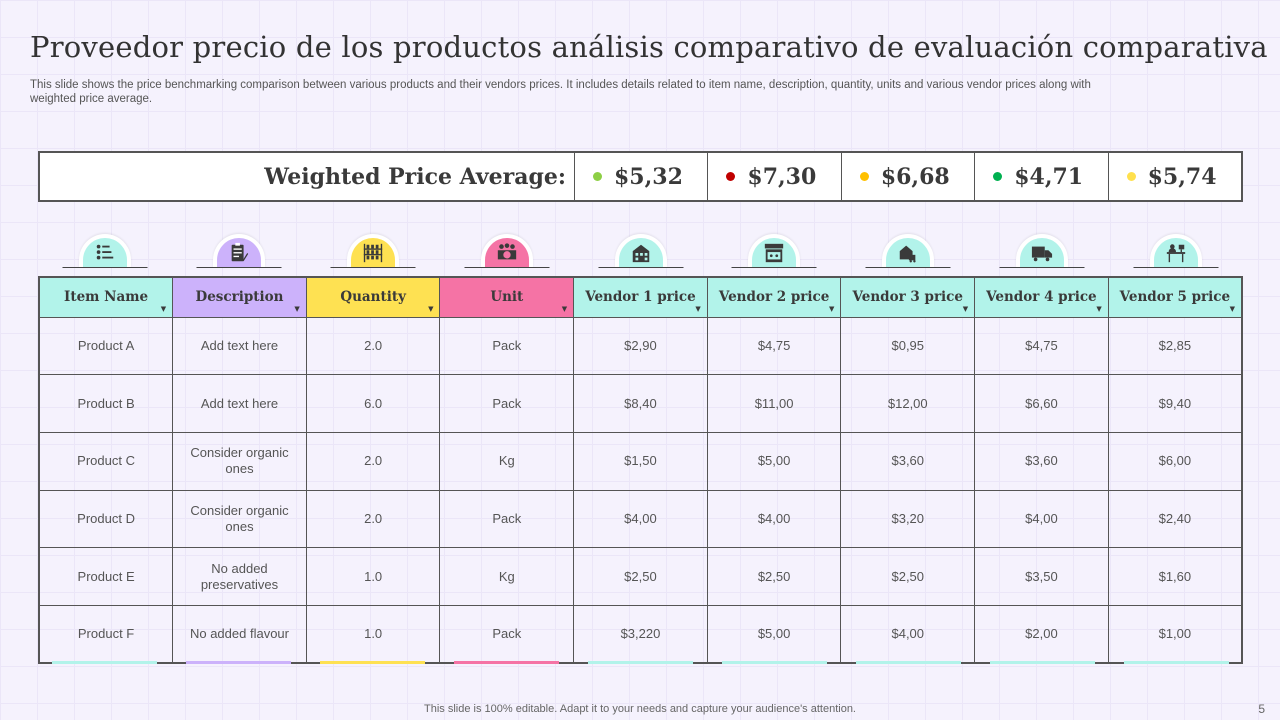 Image resolution: width=1280 pixels, height=720 pixels. I want to click on weighted-price-value: $6,68, so click(915, 176).